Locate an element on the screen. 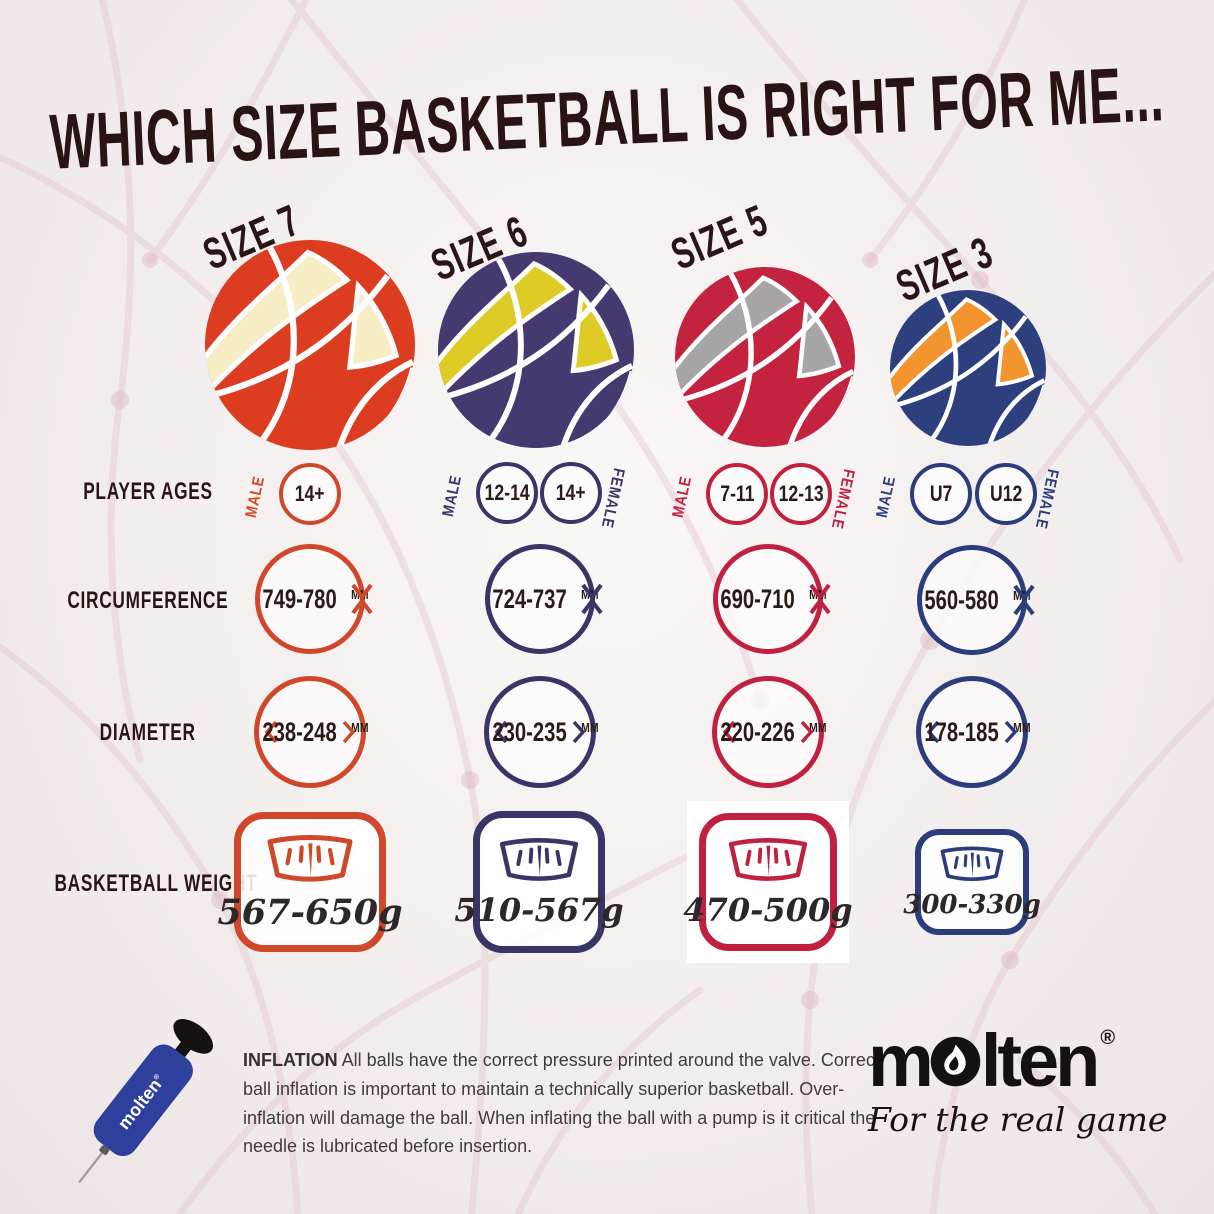 This screenshot has height=1214, width=1214. weight-box: 567-650g is located at coordinates (310, 882).